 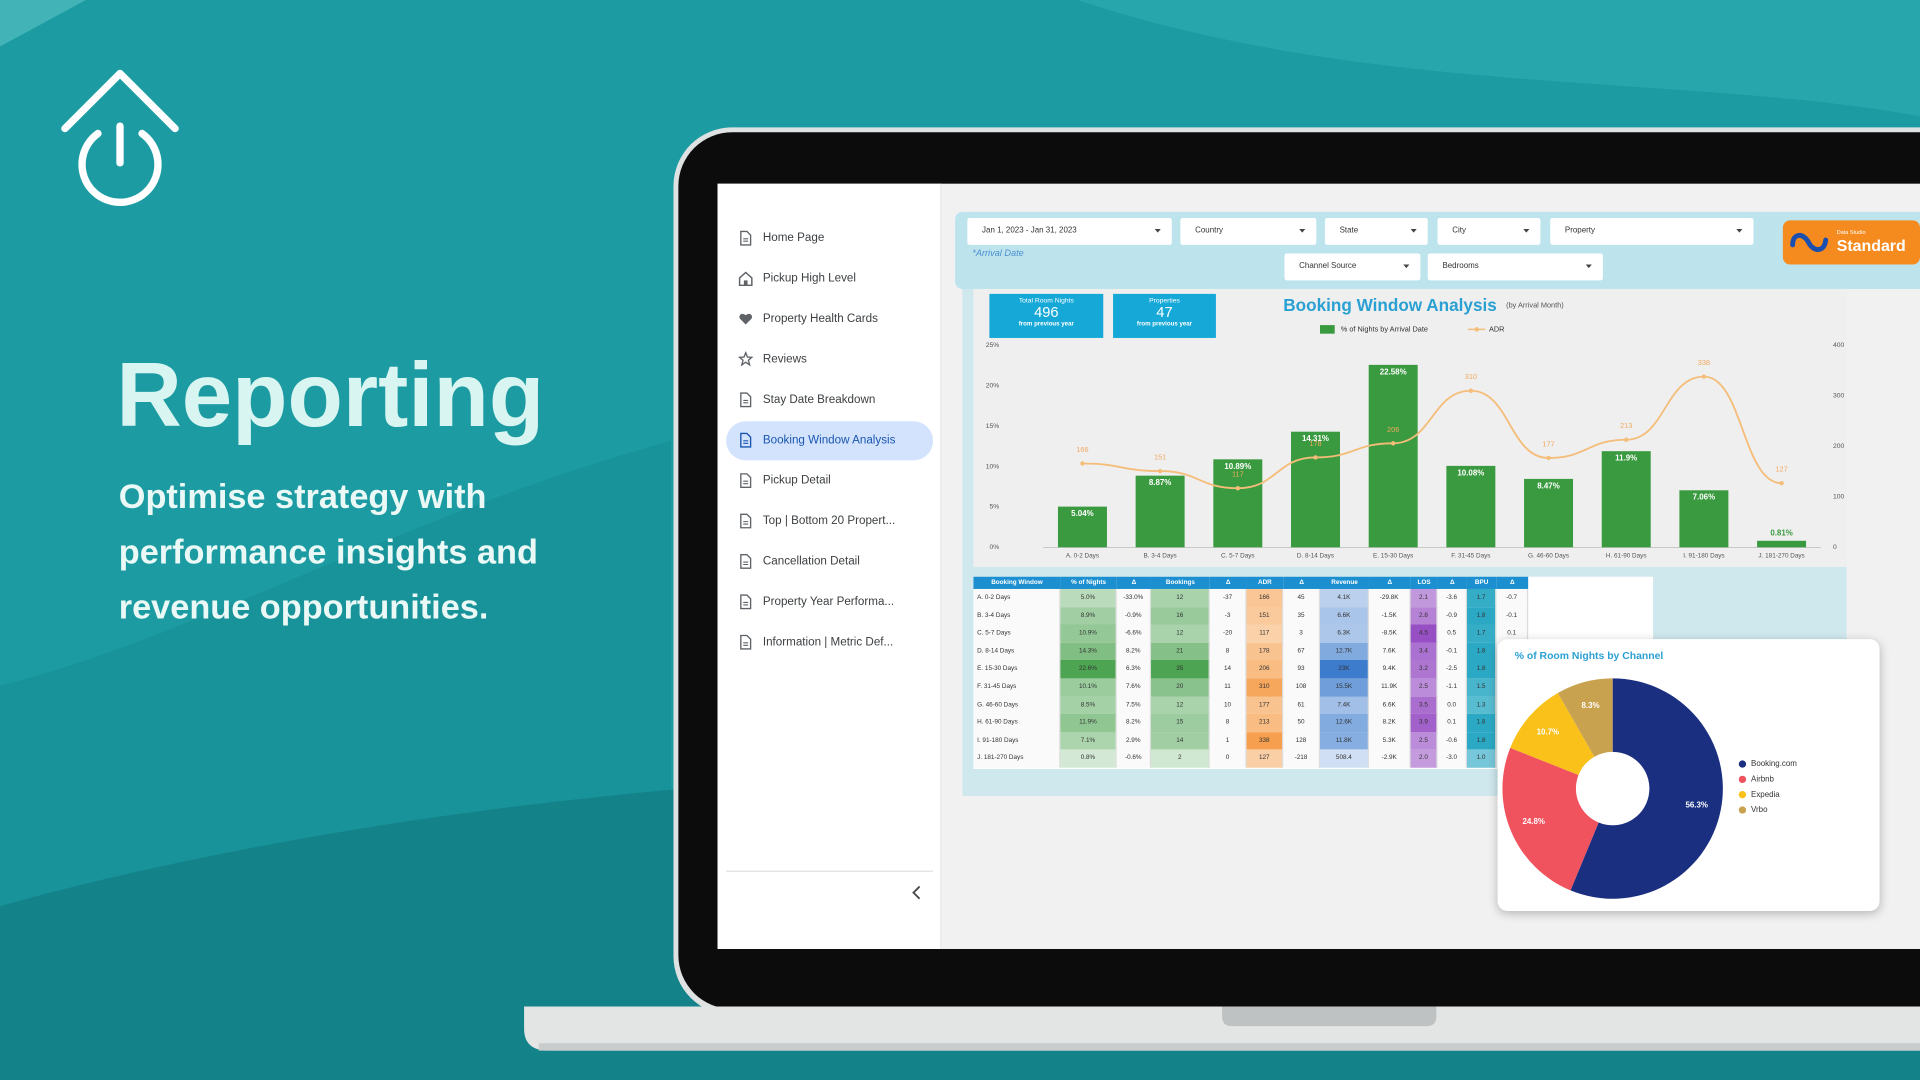 I want to click on table-cell: J. 181-270 Days, so click(x=1017, y=758).